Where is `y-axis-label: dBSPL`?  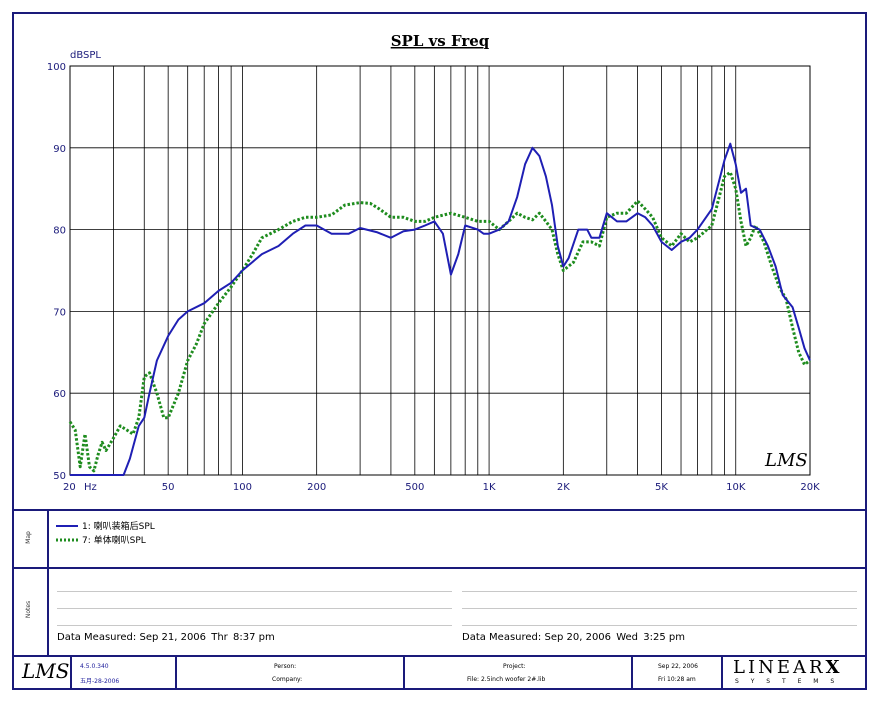 y-axis-label: dBSPL is located at coordinates (85, 55).